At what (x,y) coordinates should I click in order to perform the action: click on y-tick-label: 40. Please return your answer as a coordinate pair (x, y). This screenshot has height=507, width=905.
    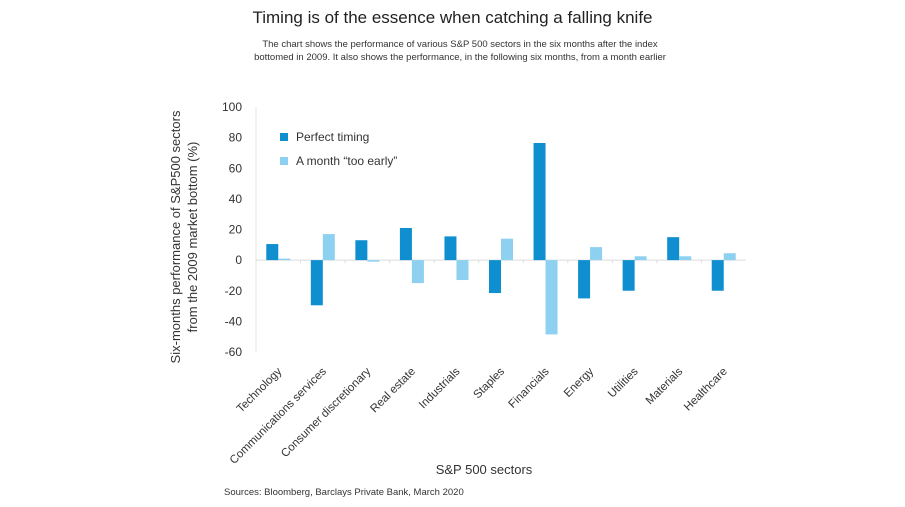
    Looking at the image, I should click on (236, 199).